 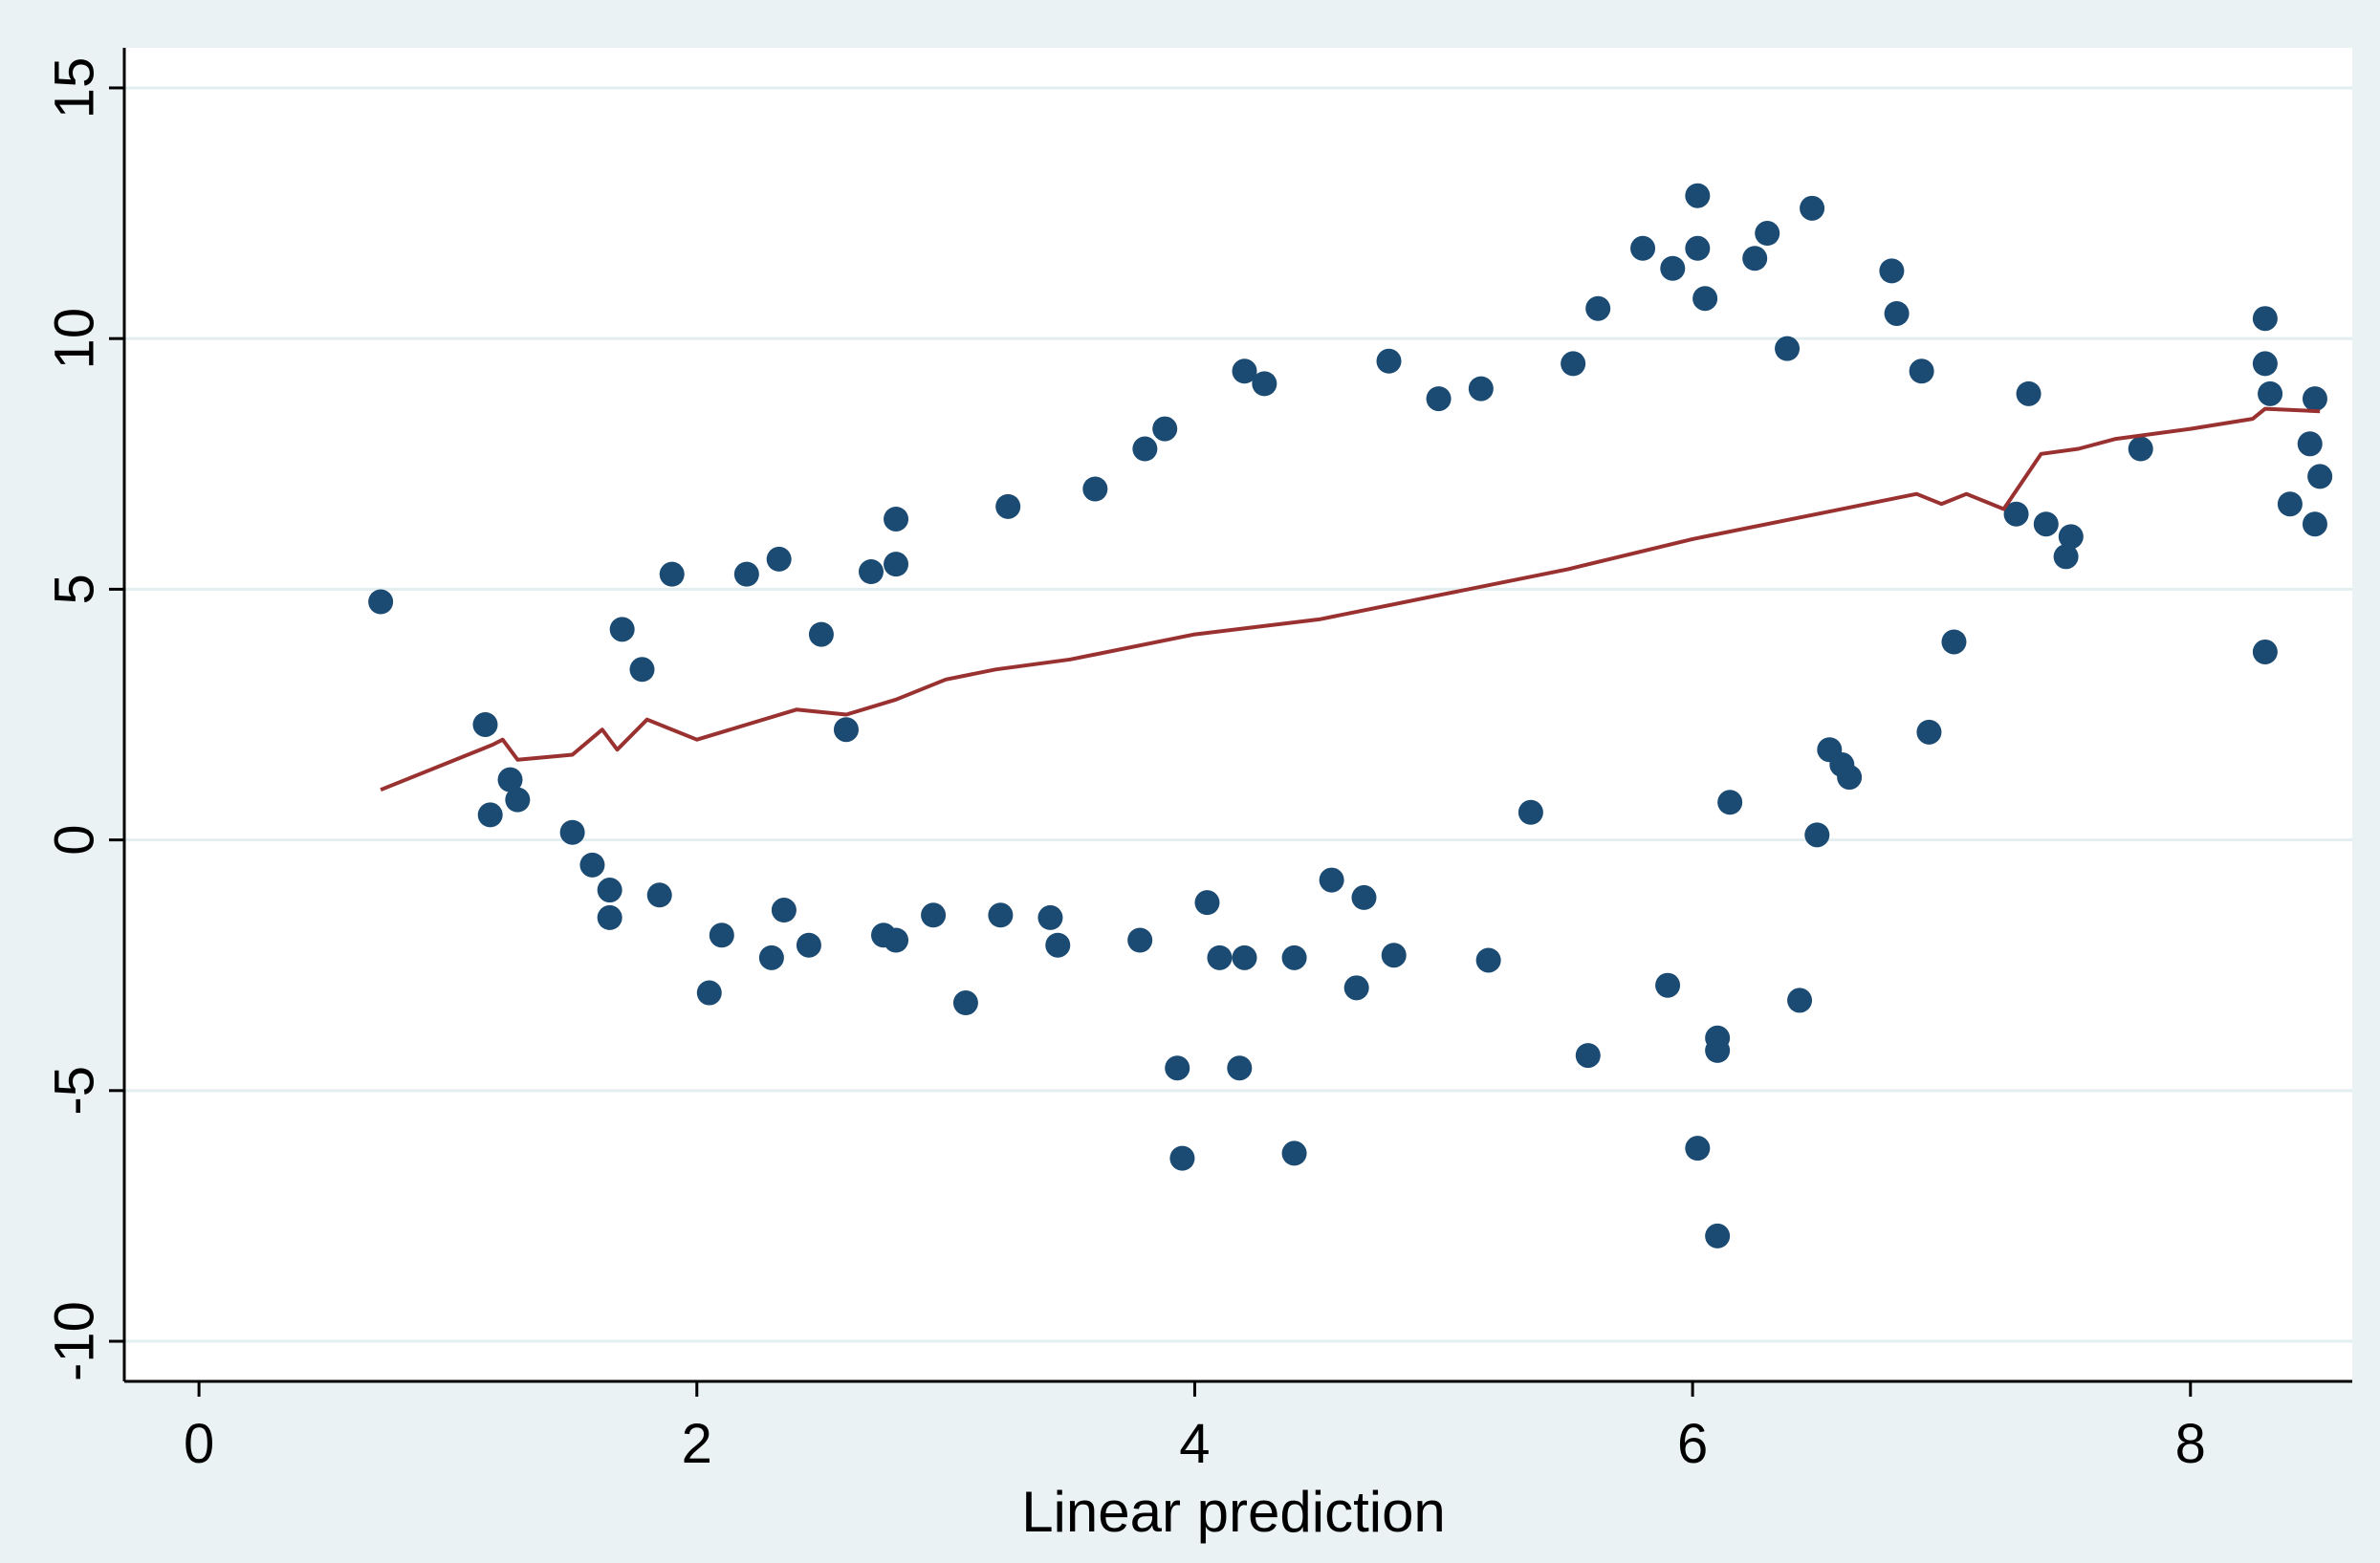 I want to click on y-tick-label-5: 15, so click(x=75, y=88).